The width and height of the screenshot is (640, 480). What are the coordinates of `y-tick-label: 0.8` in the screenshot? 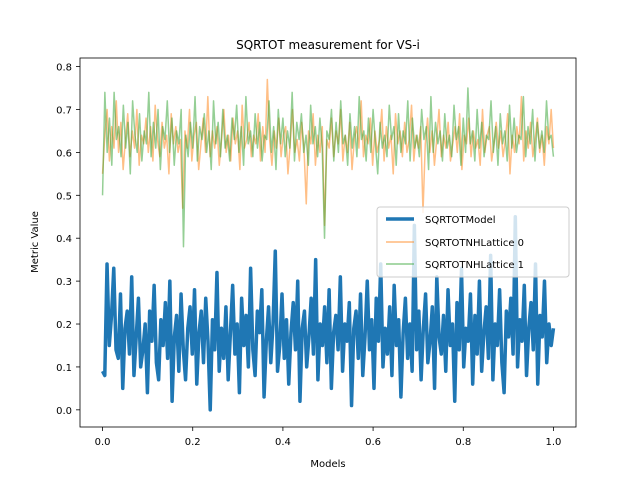 It's located at (64, 68).